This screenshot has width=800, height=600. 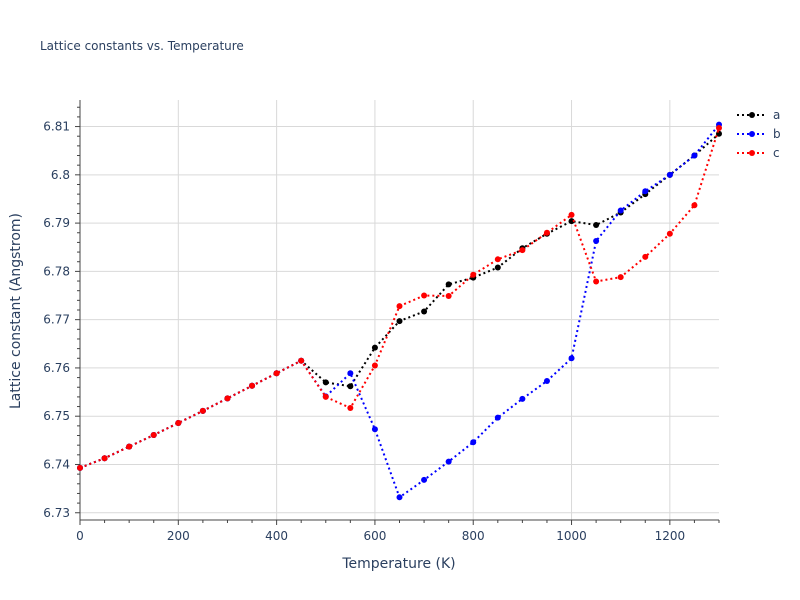 What do you see at coordinates (56, 127) in the screenshot?
I see `y-tick-label: 6.81` at bounding box center [56, 127].